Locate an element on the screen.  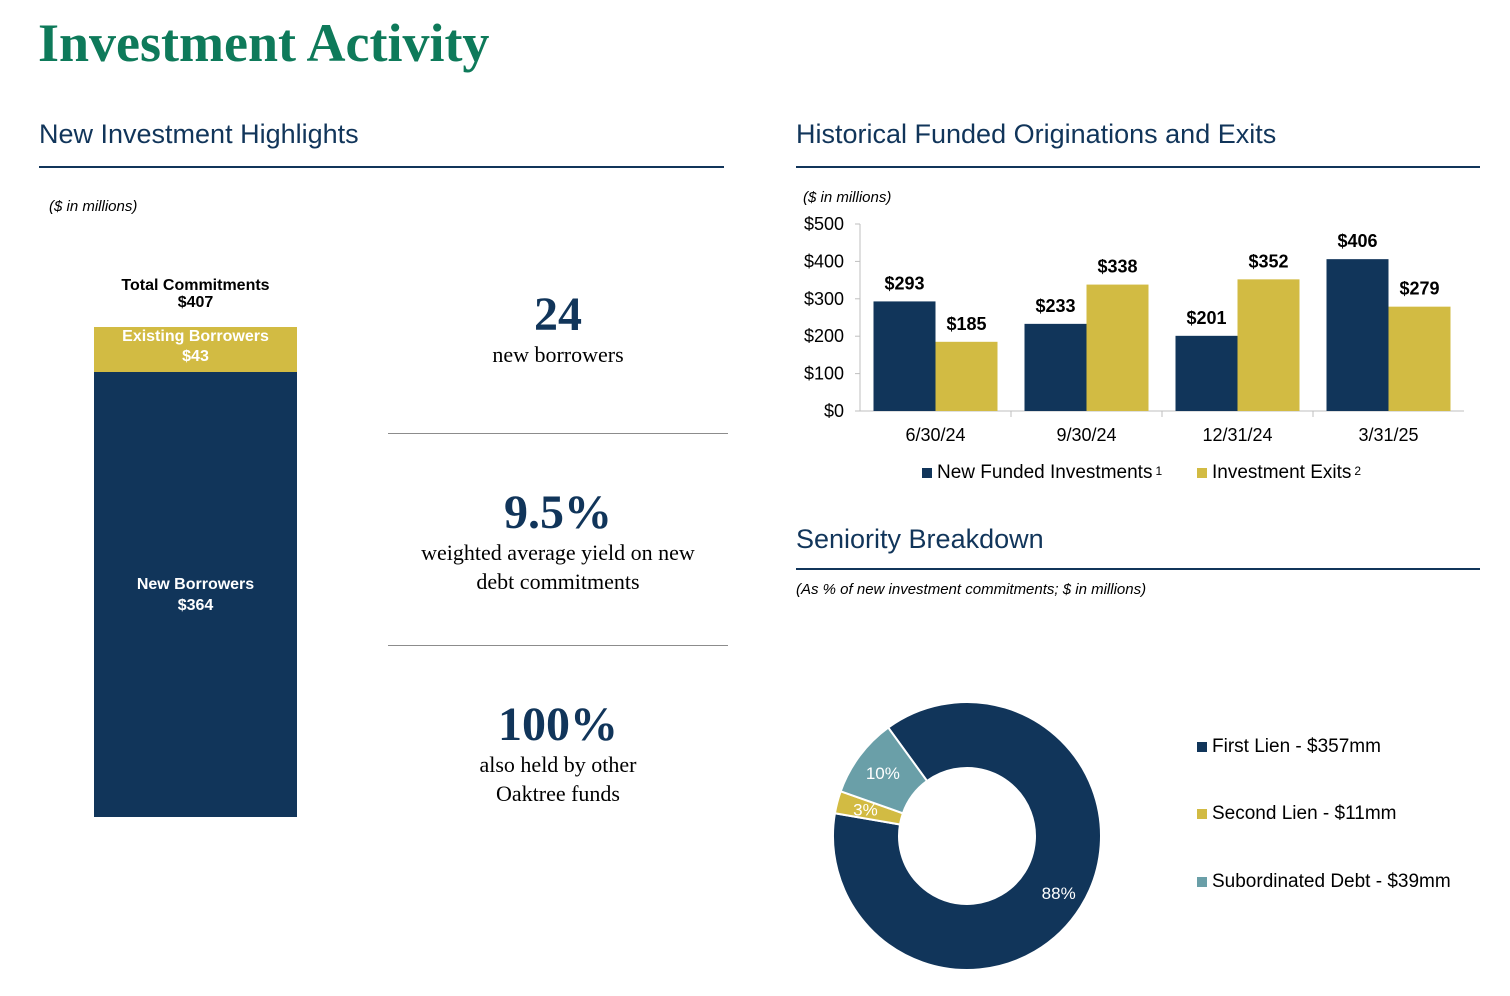
x-tick-label: 3/31/25 is located at coordinates (1388, 435).